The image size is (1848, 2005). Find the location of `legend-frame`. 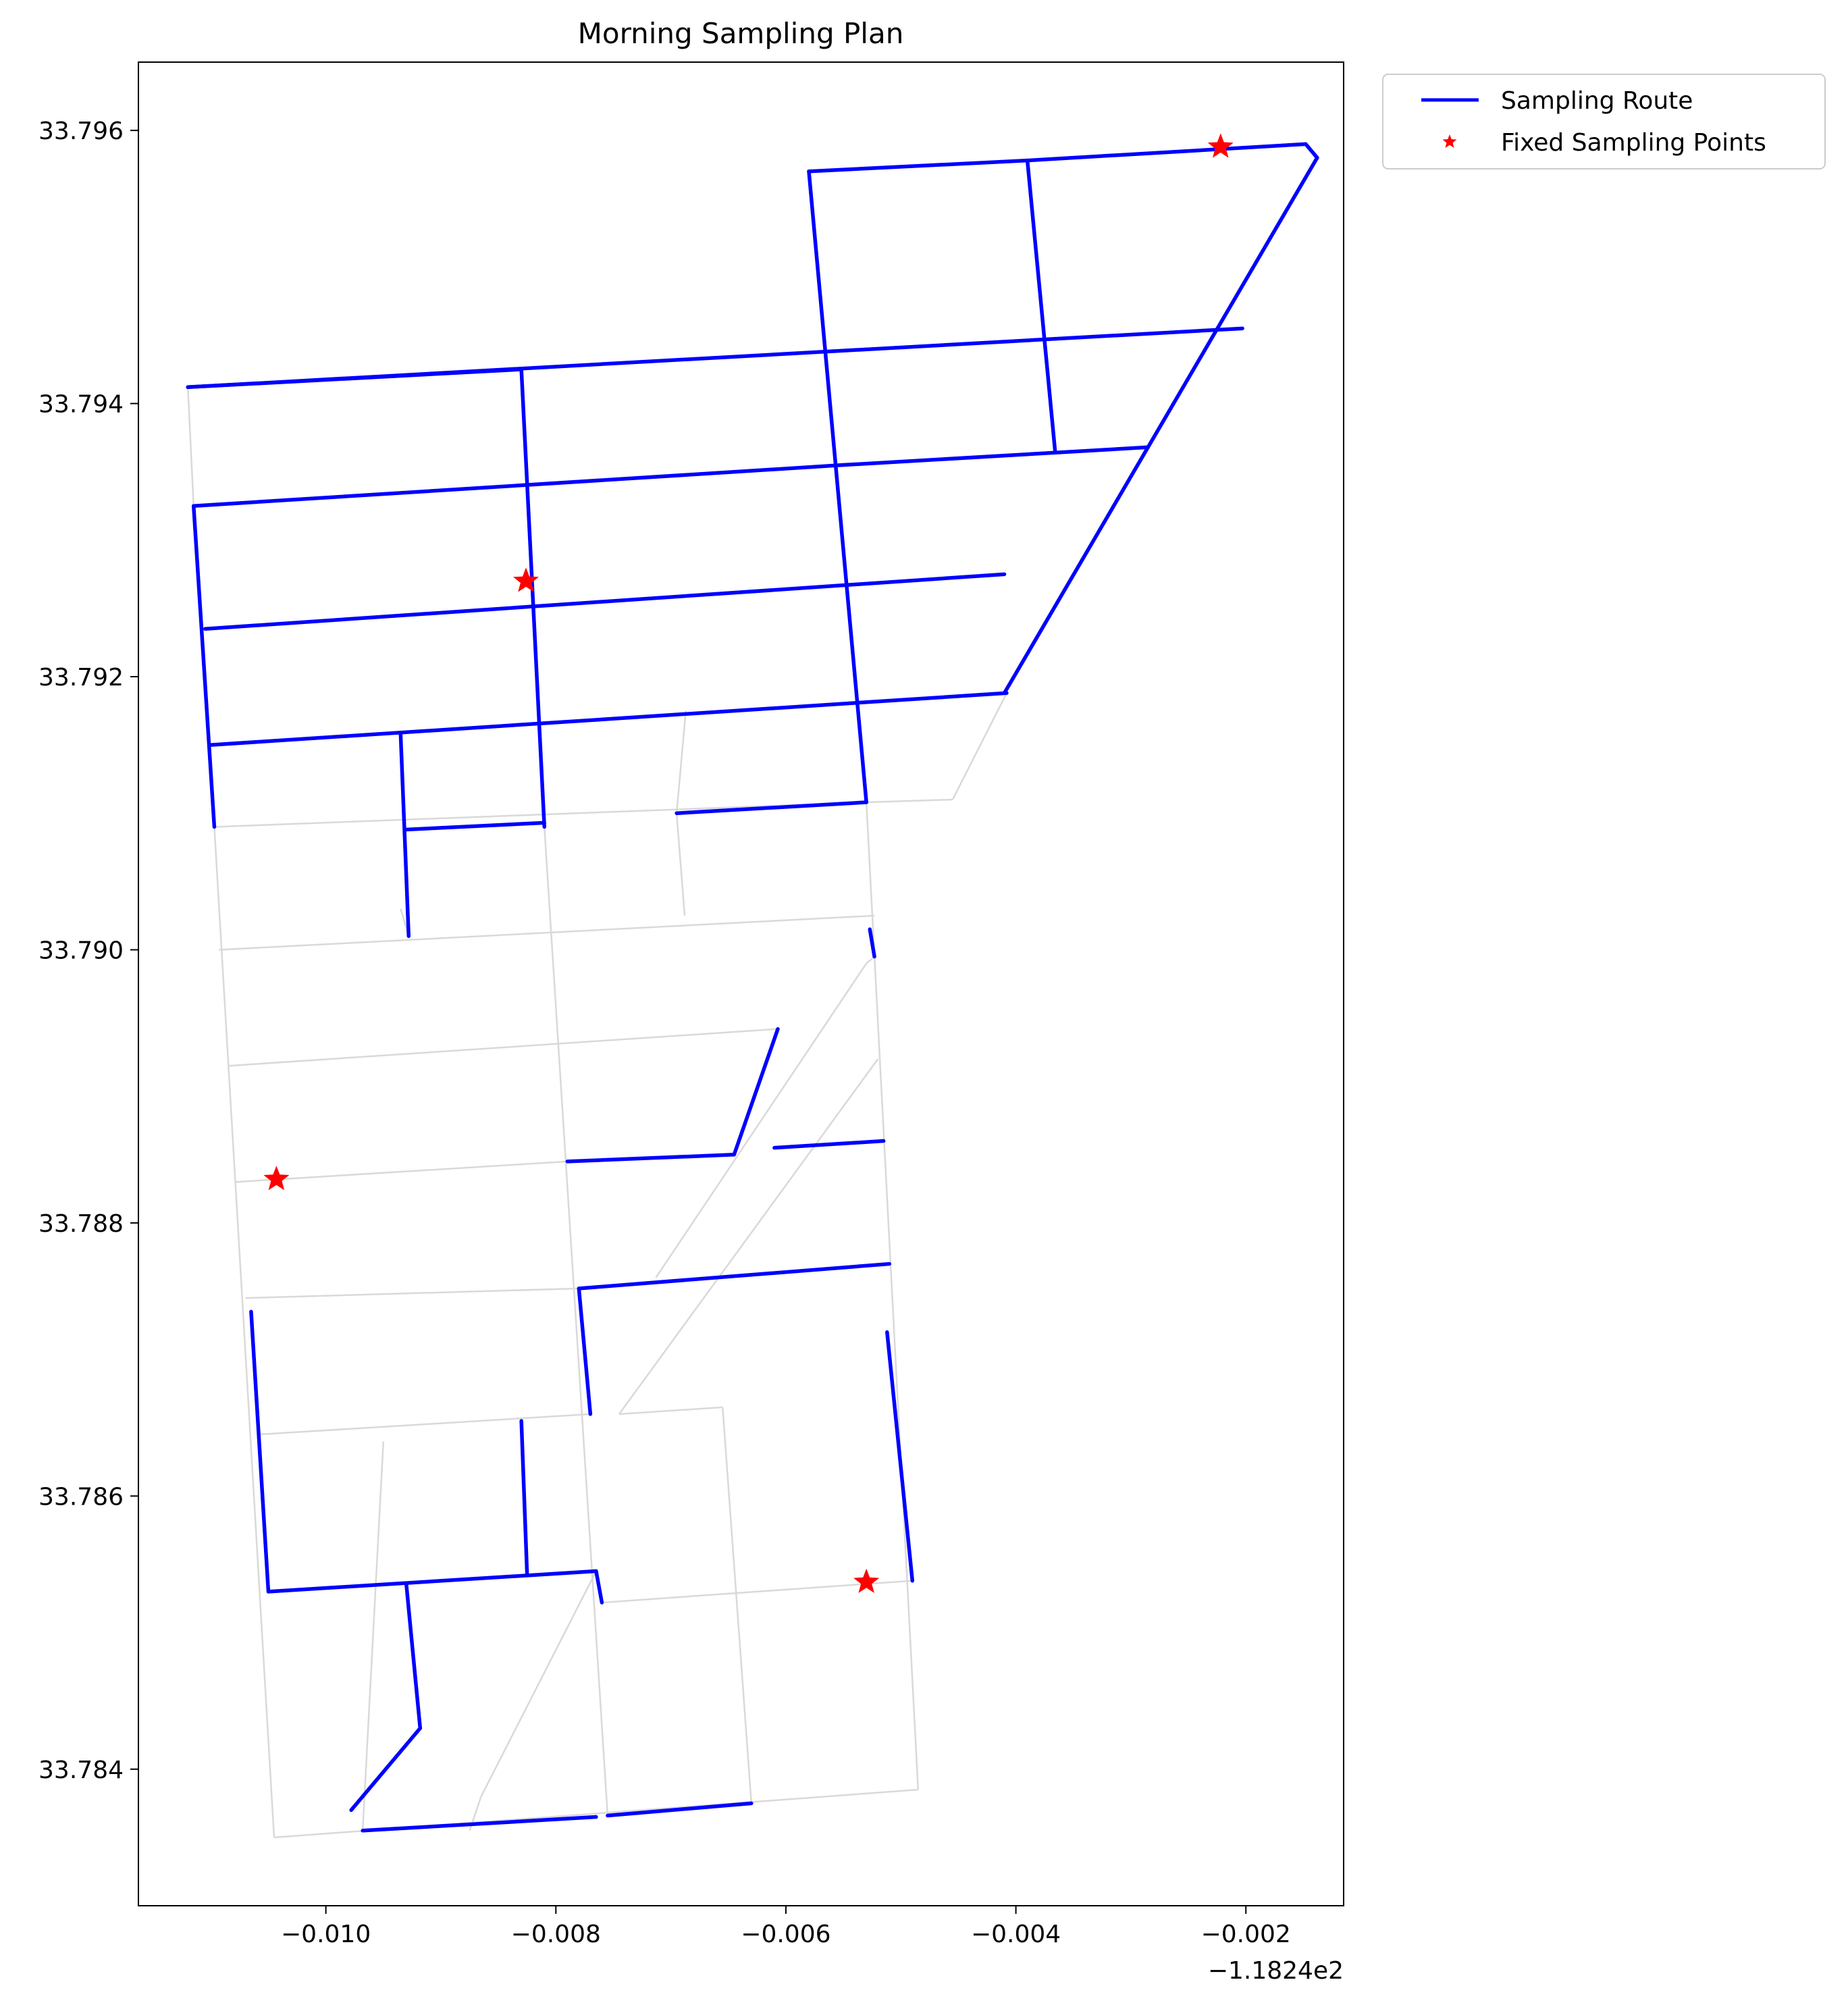

legend-frame is located at coordinates (1604, 122).